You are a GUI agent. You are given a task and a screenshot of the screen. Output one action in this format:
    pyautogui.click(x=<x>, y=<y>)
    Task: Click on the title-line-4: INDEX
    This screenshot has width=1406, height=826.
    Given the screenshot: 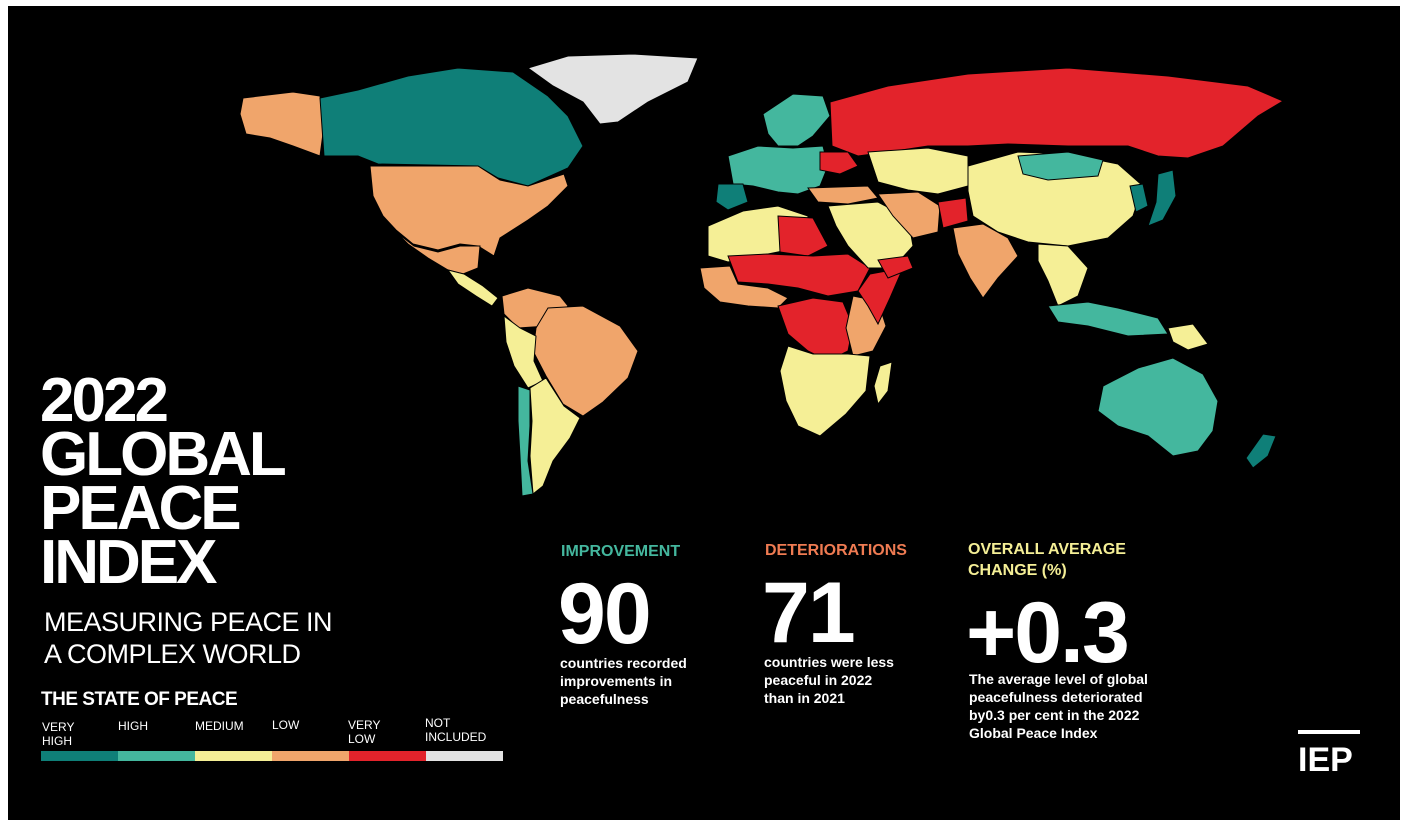 What is the action you would take?
    pyautogui.click(x=128, y=562)
    